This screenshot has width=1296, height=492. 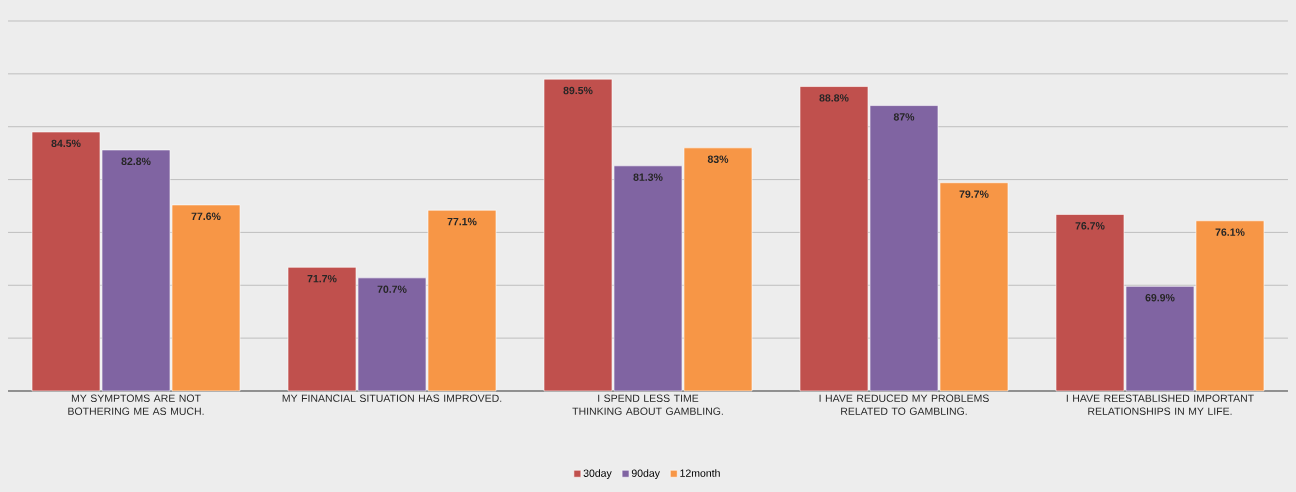 What do you see at coordinates (974, 194) in the screenshot?
I see `data-label: 79.7%` at bounding box center [974, 194].